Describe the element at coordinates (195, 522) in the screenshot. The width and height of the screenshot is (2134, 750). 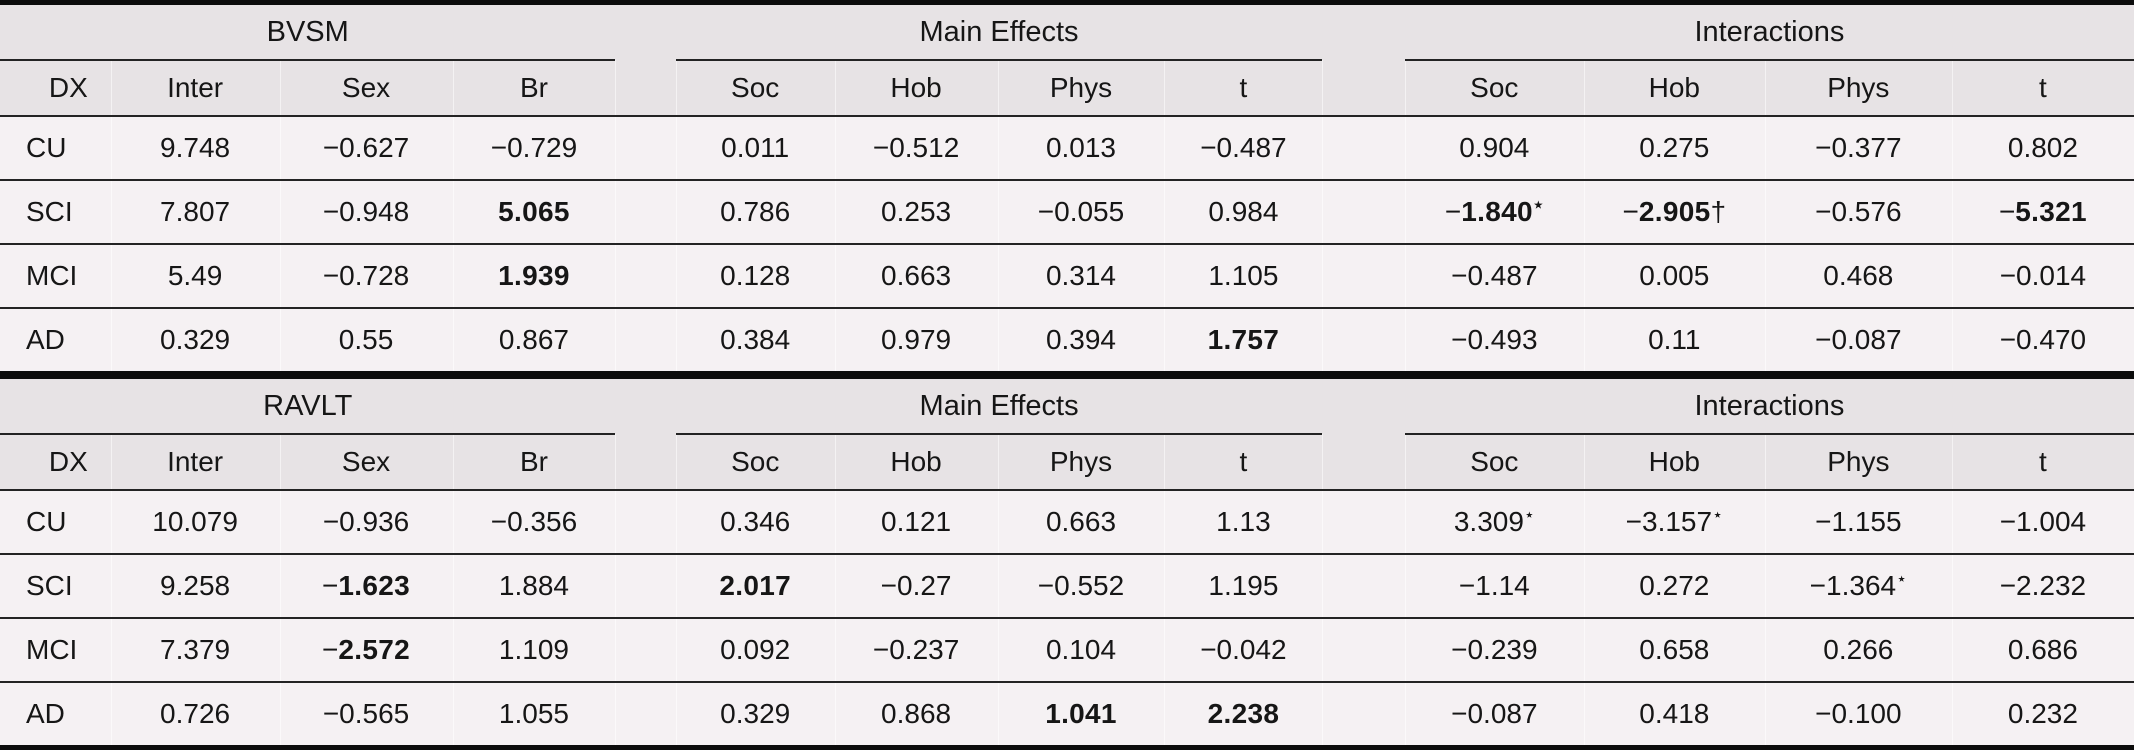
I see `table-cell: 10.079` at that location.